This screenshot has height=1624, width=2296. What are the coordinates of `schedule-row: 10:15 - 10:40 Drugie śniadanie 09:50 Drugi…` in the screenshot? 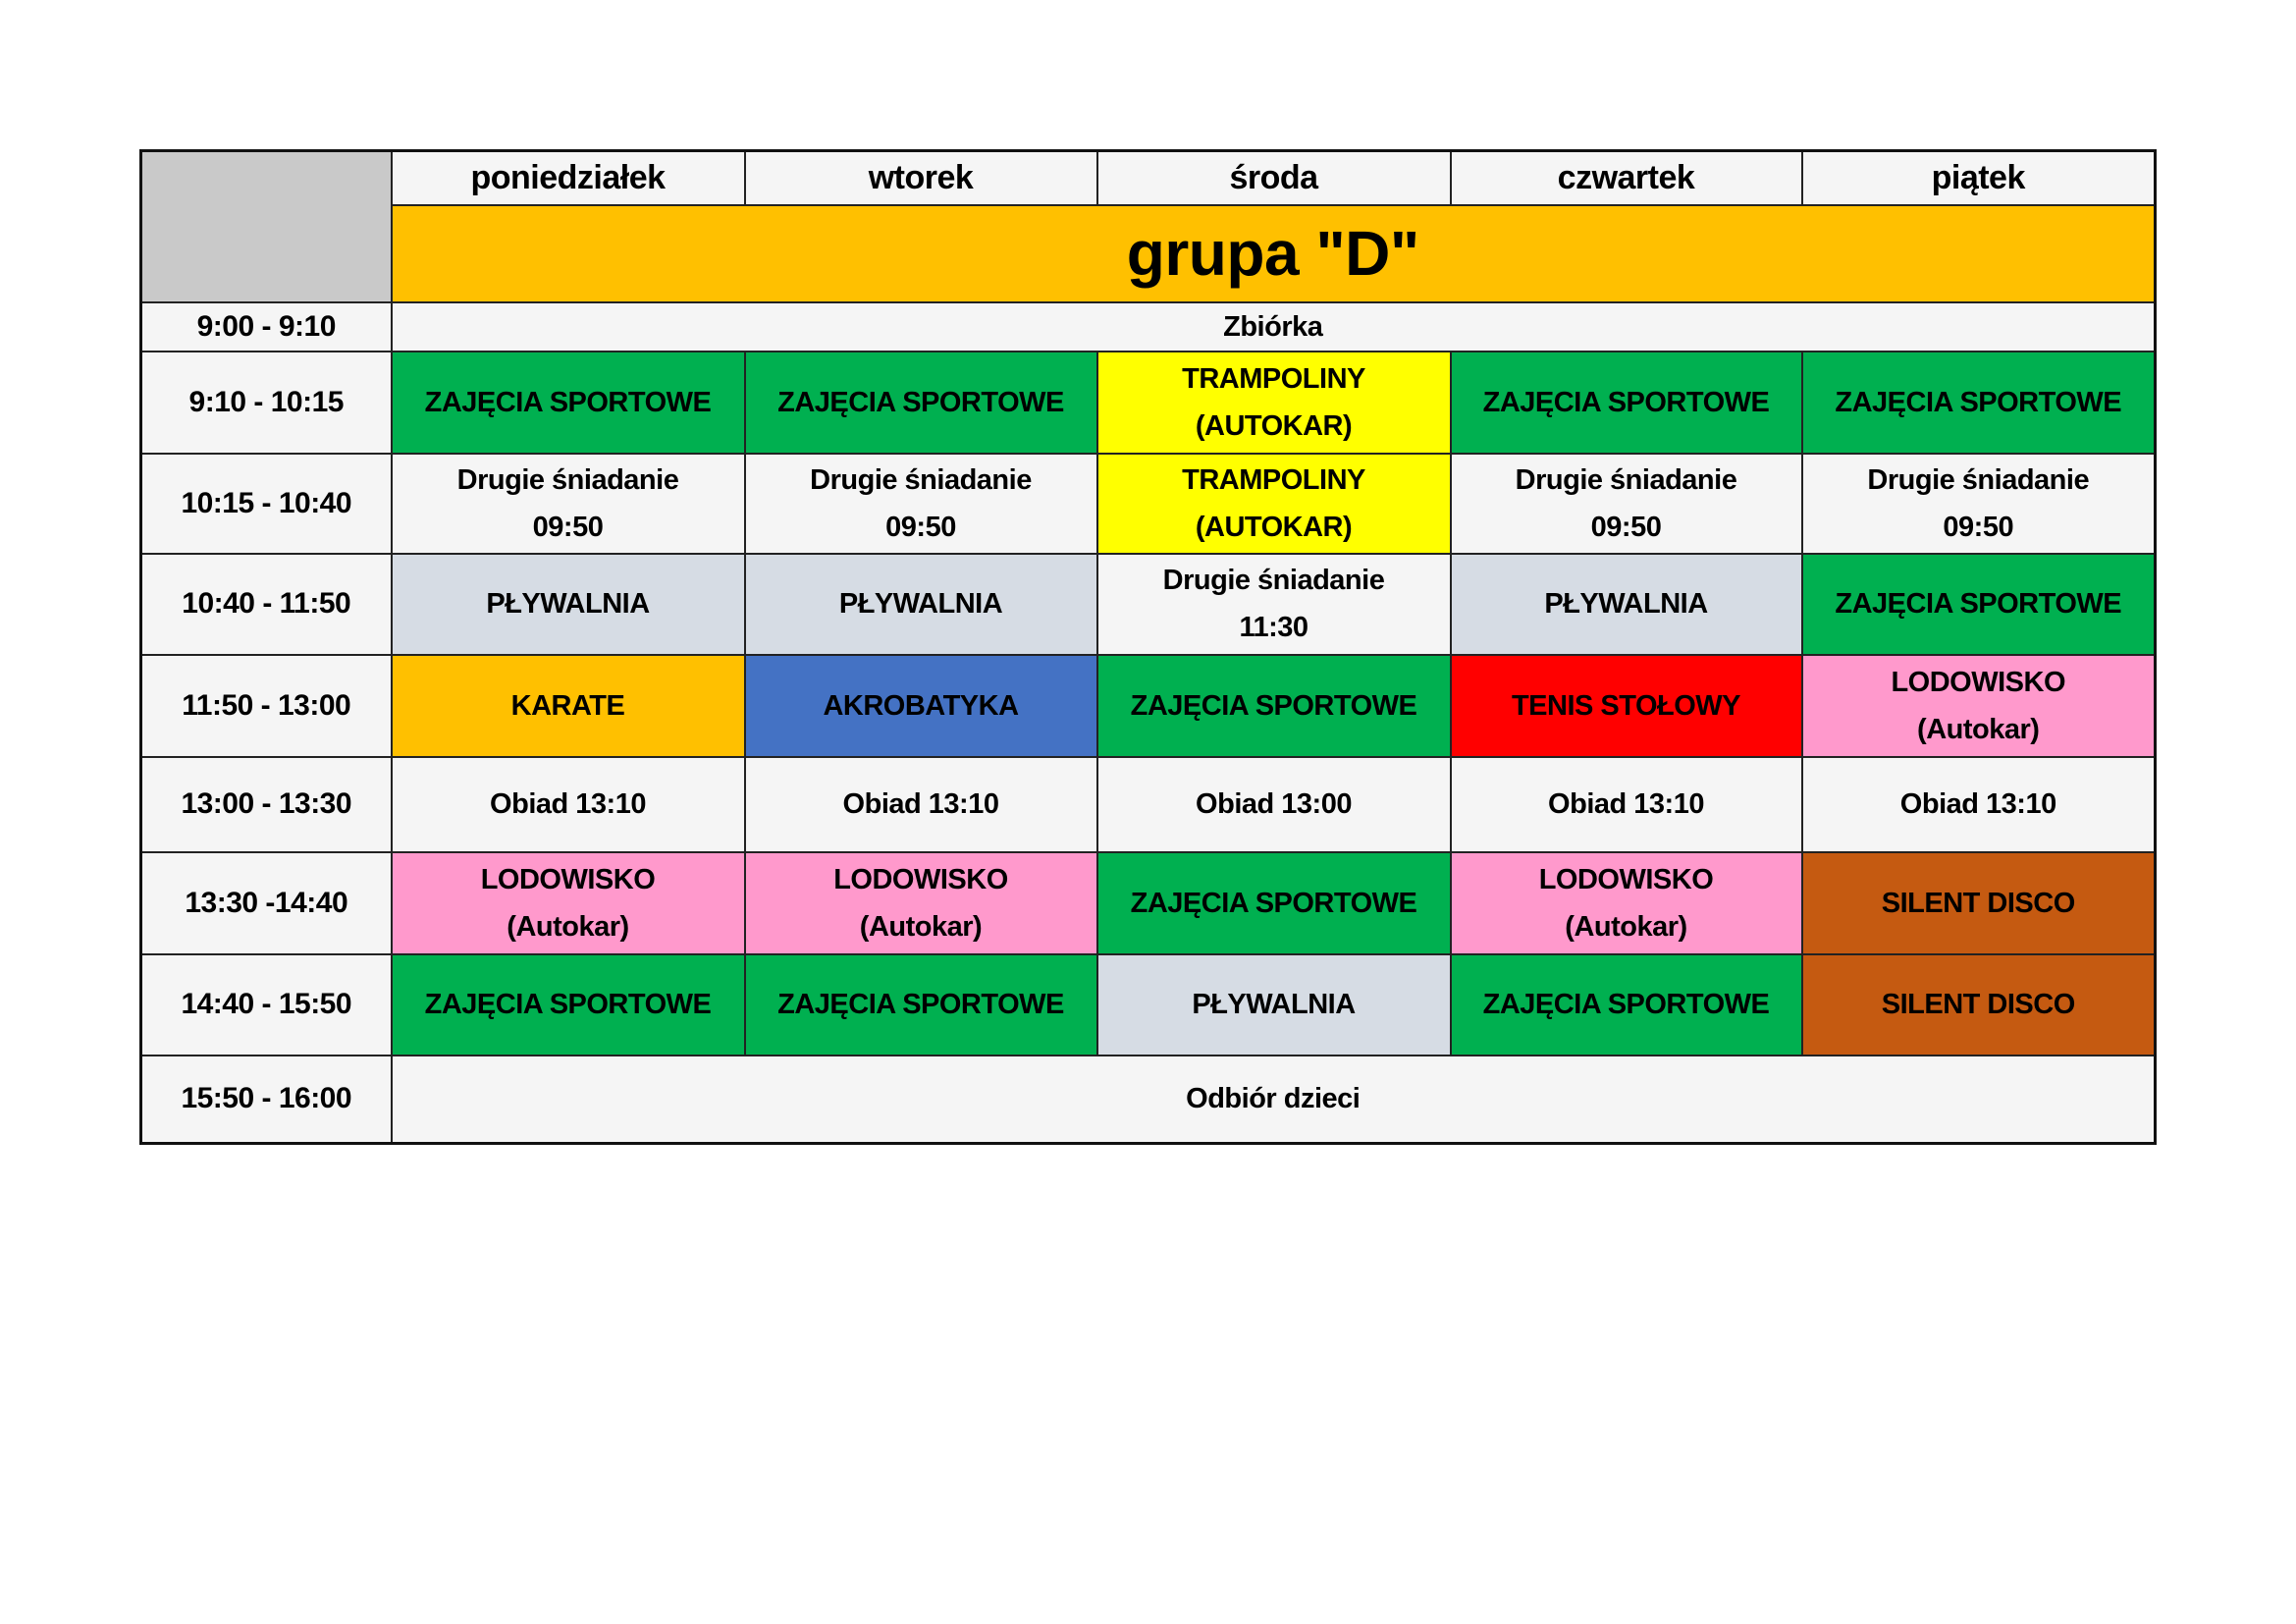 It's located at (1148, 503).